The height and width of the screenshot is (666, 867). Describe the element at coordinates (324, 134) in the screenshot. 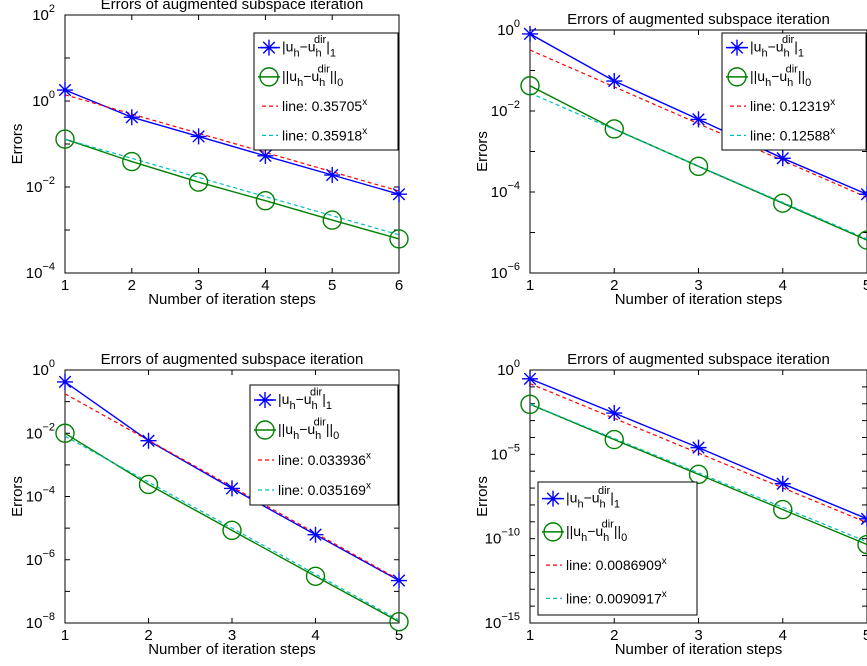

I see `legend-label: line: 0.35918x` at that location.